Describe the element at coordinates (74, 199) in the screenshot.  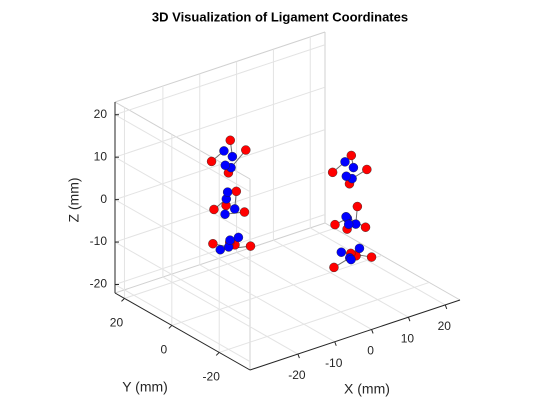
I see `z-axis-label: Z (mm)` at that location.